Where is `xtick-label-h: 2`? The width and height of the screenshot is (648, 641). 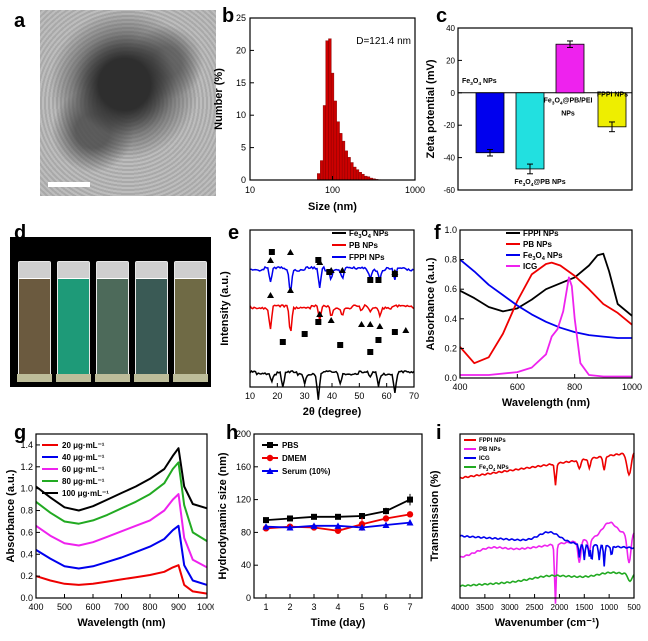
xtick-label-h: 2 is located at coordinates (289, 607).